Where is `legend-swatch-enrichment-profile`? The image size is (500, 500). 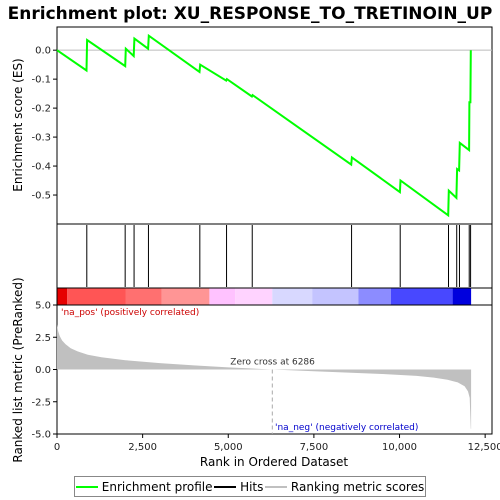 legend-swatch-enrichment-profile is located at coordinates (86, 486).